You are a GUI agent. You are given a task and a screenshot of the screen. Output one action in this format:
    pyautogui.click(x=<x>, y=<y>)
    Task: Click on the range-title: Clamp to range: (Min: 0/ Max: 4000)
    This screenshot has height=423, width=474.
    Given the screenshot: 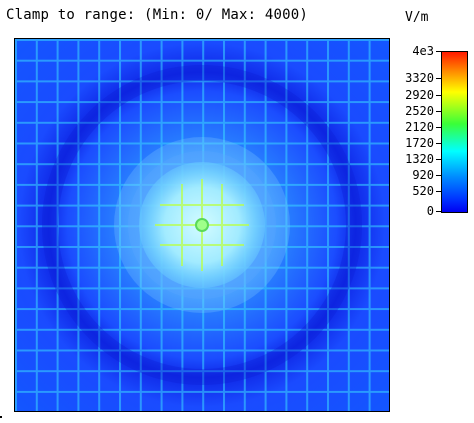 What is the action you would take?
    pyautogui.click(x=157, y=15)
    